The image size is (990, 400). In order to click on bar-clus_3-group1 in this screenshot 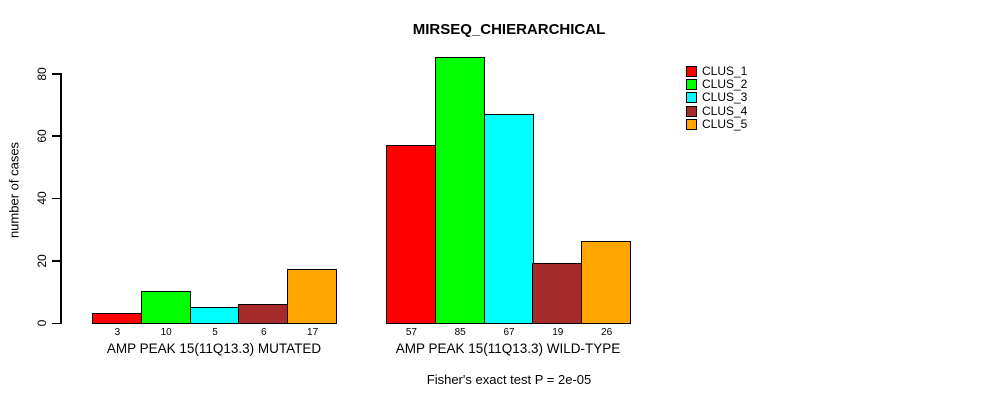, I will do `click(214, 315)`.